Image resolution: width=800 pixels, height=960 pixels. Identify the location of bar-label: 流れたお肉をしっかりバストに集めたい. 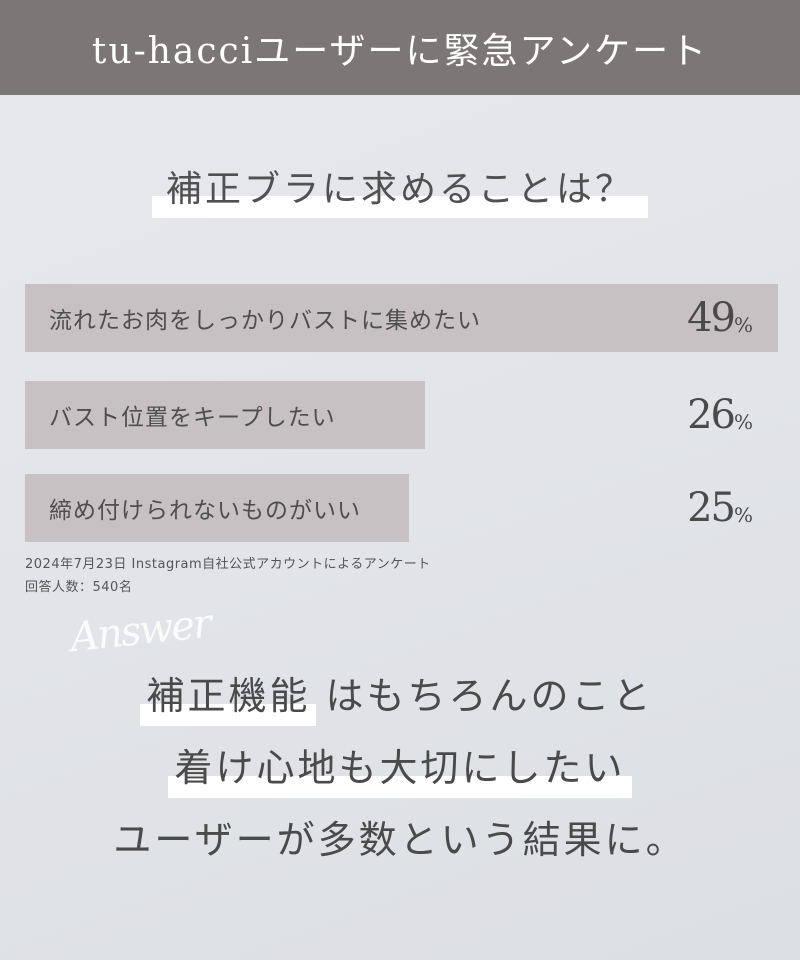
(265, 321).